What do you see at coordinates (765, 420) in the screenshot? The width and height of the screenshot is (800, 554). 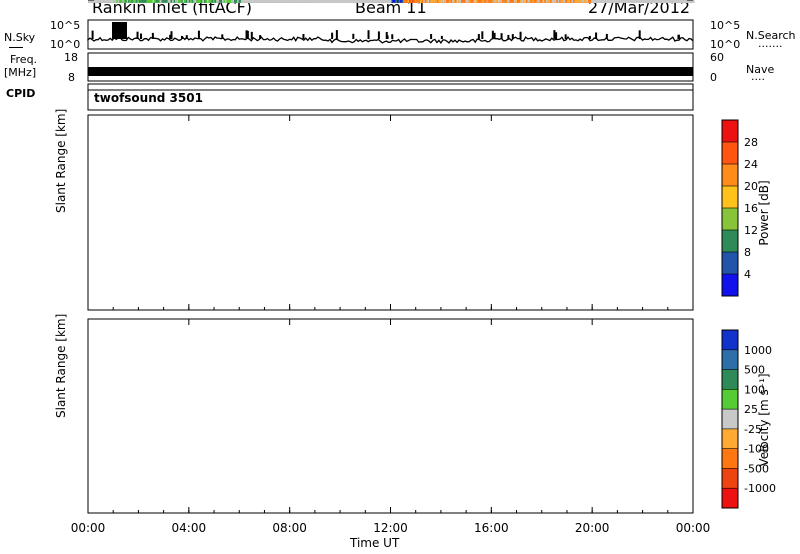 I see `velocity-colorbar-label: Velocity [m s⁻¹]` at bounding box center [765, 420].